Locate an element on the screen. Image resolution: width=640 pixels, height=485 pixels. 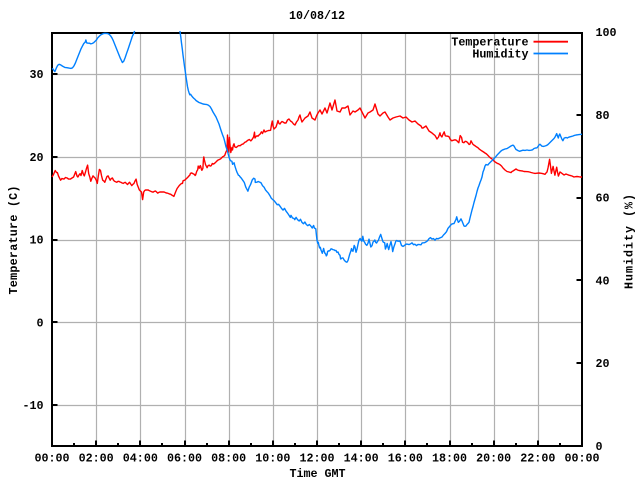
svg-text: Temperature is located at coordinates (489, 43).